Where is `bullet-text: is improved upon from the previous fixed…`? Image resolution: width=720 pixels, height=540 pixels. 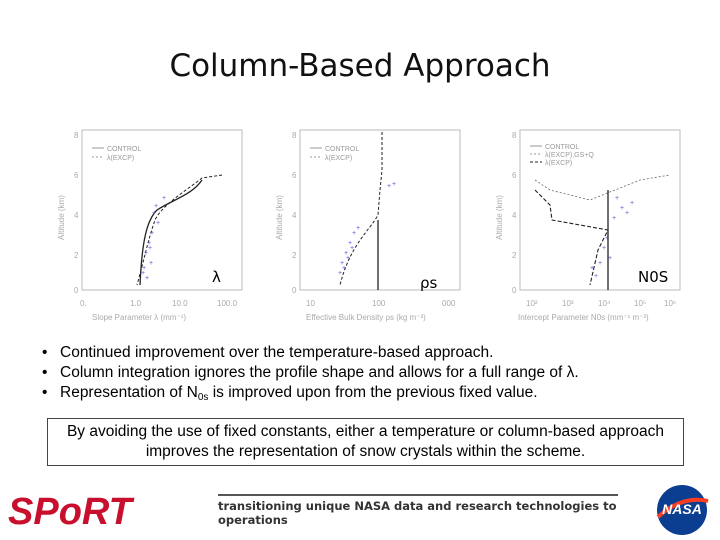
bullet-text: is improved upon from the previous fixed… is located at coordinates (373, 392).